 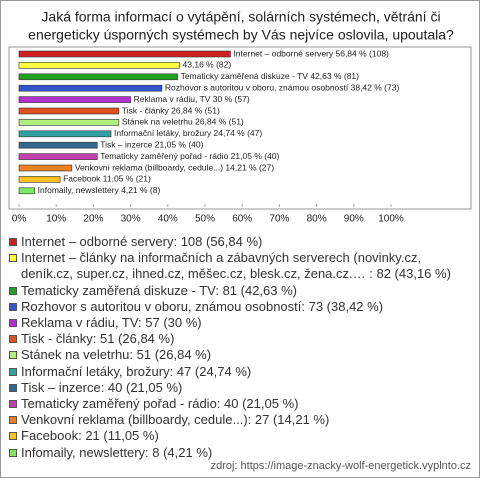 I want to click on legend-label: Infomaily, newslettery: 8 (4,21 %), so click(x=117, y=452).